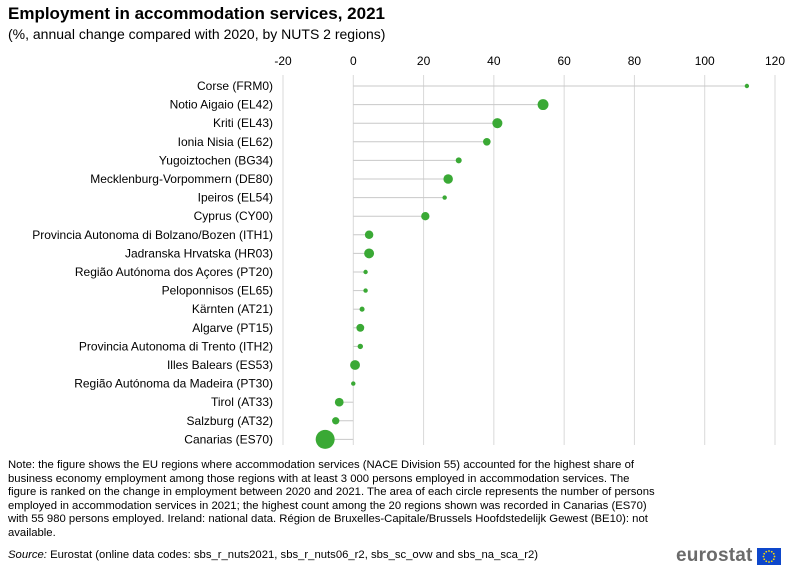 The width and height of the screenshot is (800, 570). Describe the element at coordinates (173, 384) in the screenshot. I see `category-label: Região Autónoma da Madeira (PT30)` at that location.